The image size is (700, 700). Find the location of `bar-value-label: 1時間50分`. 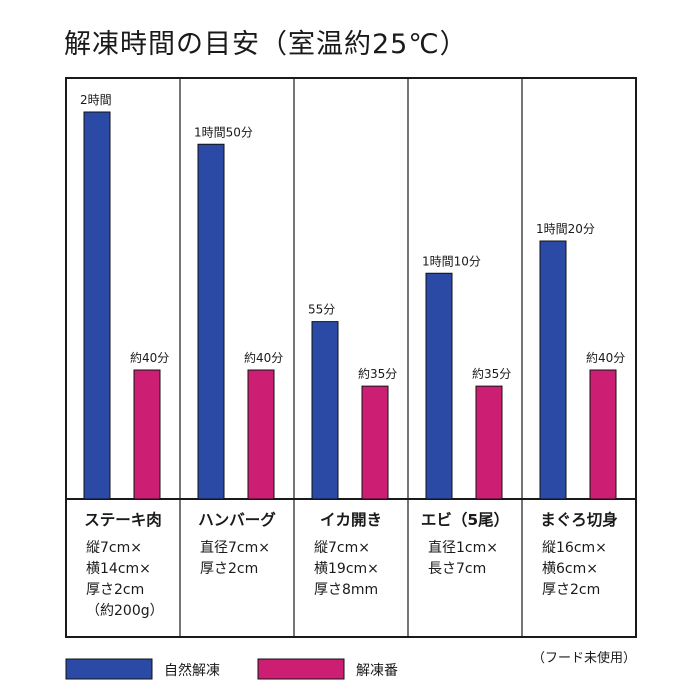

bar-value-label: 1時間50分 is located at coordinates (223, 132).